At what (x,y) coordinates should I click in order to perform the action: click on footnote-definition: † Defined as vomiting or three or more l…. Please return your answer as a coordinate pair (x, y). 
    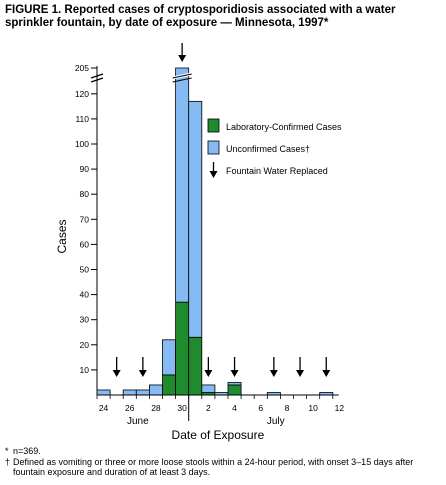
    Looking at the image, I should click on (223, 467).